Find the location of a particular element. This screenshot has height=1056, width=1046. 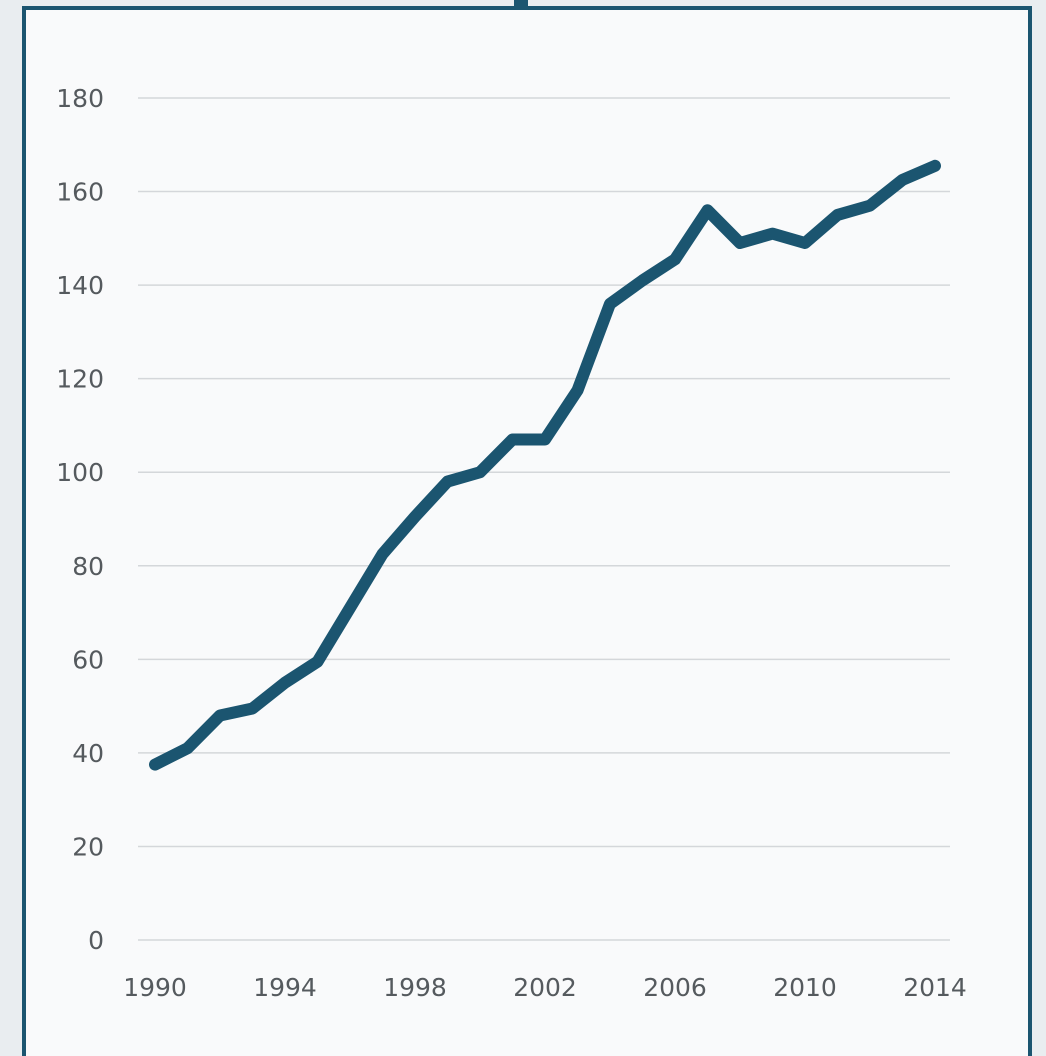

x-tick-label: 2002 is located at coordinates (545, 987).